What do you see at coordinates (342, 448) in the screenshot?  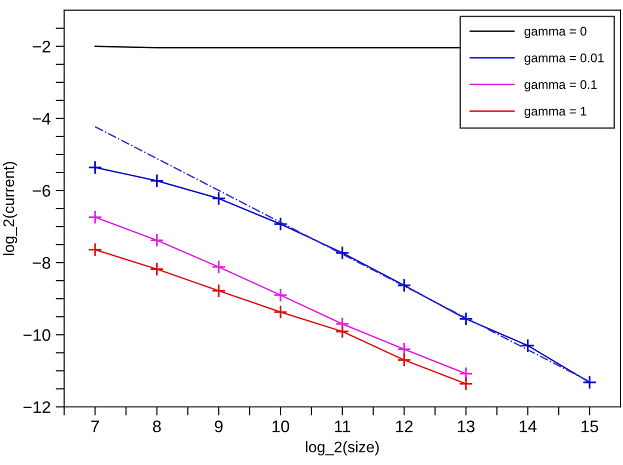 I see `x-axis-title: log_2(size)` at bounding box center [342, 448].